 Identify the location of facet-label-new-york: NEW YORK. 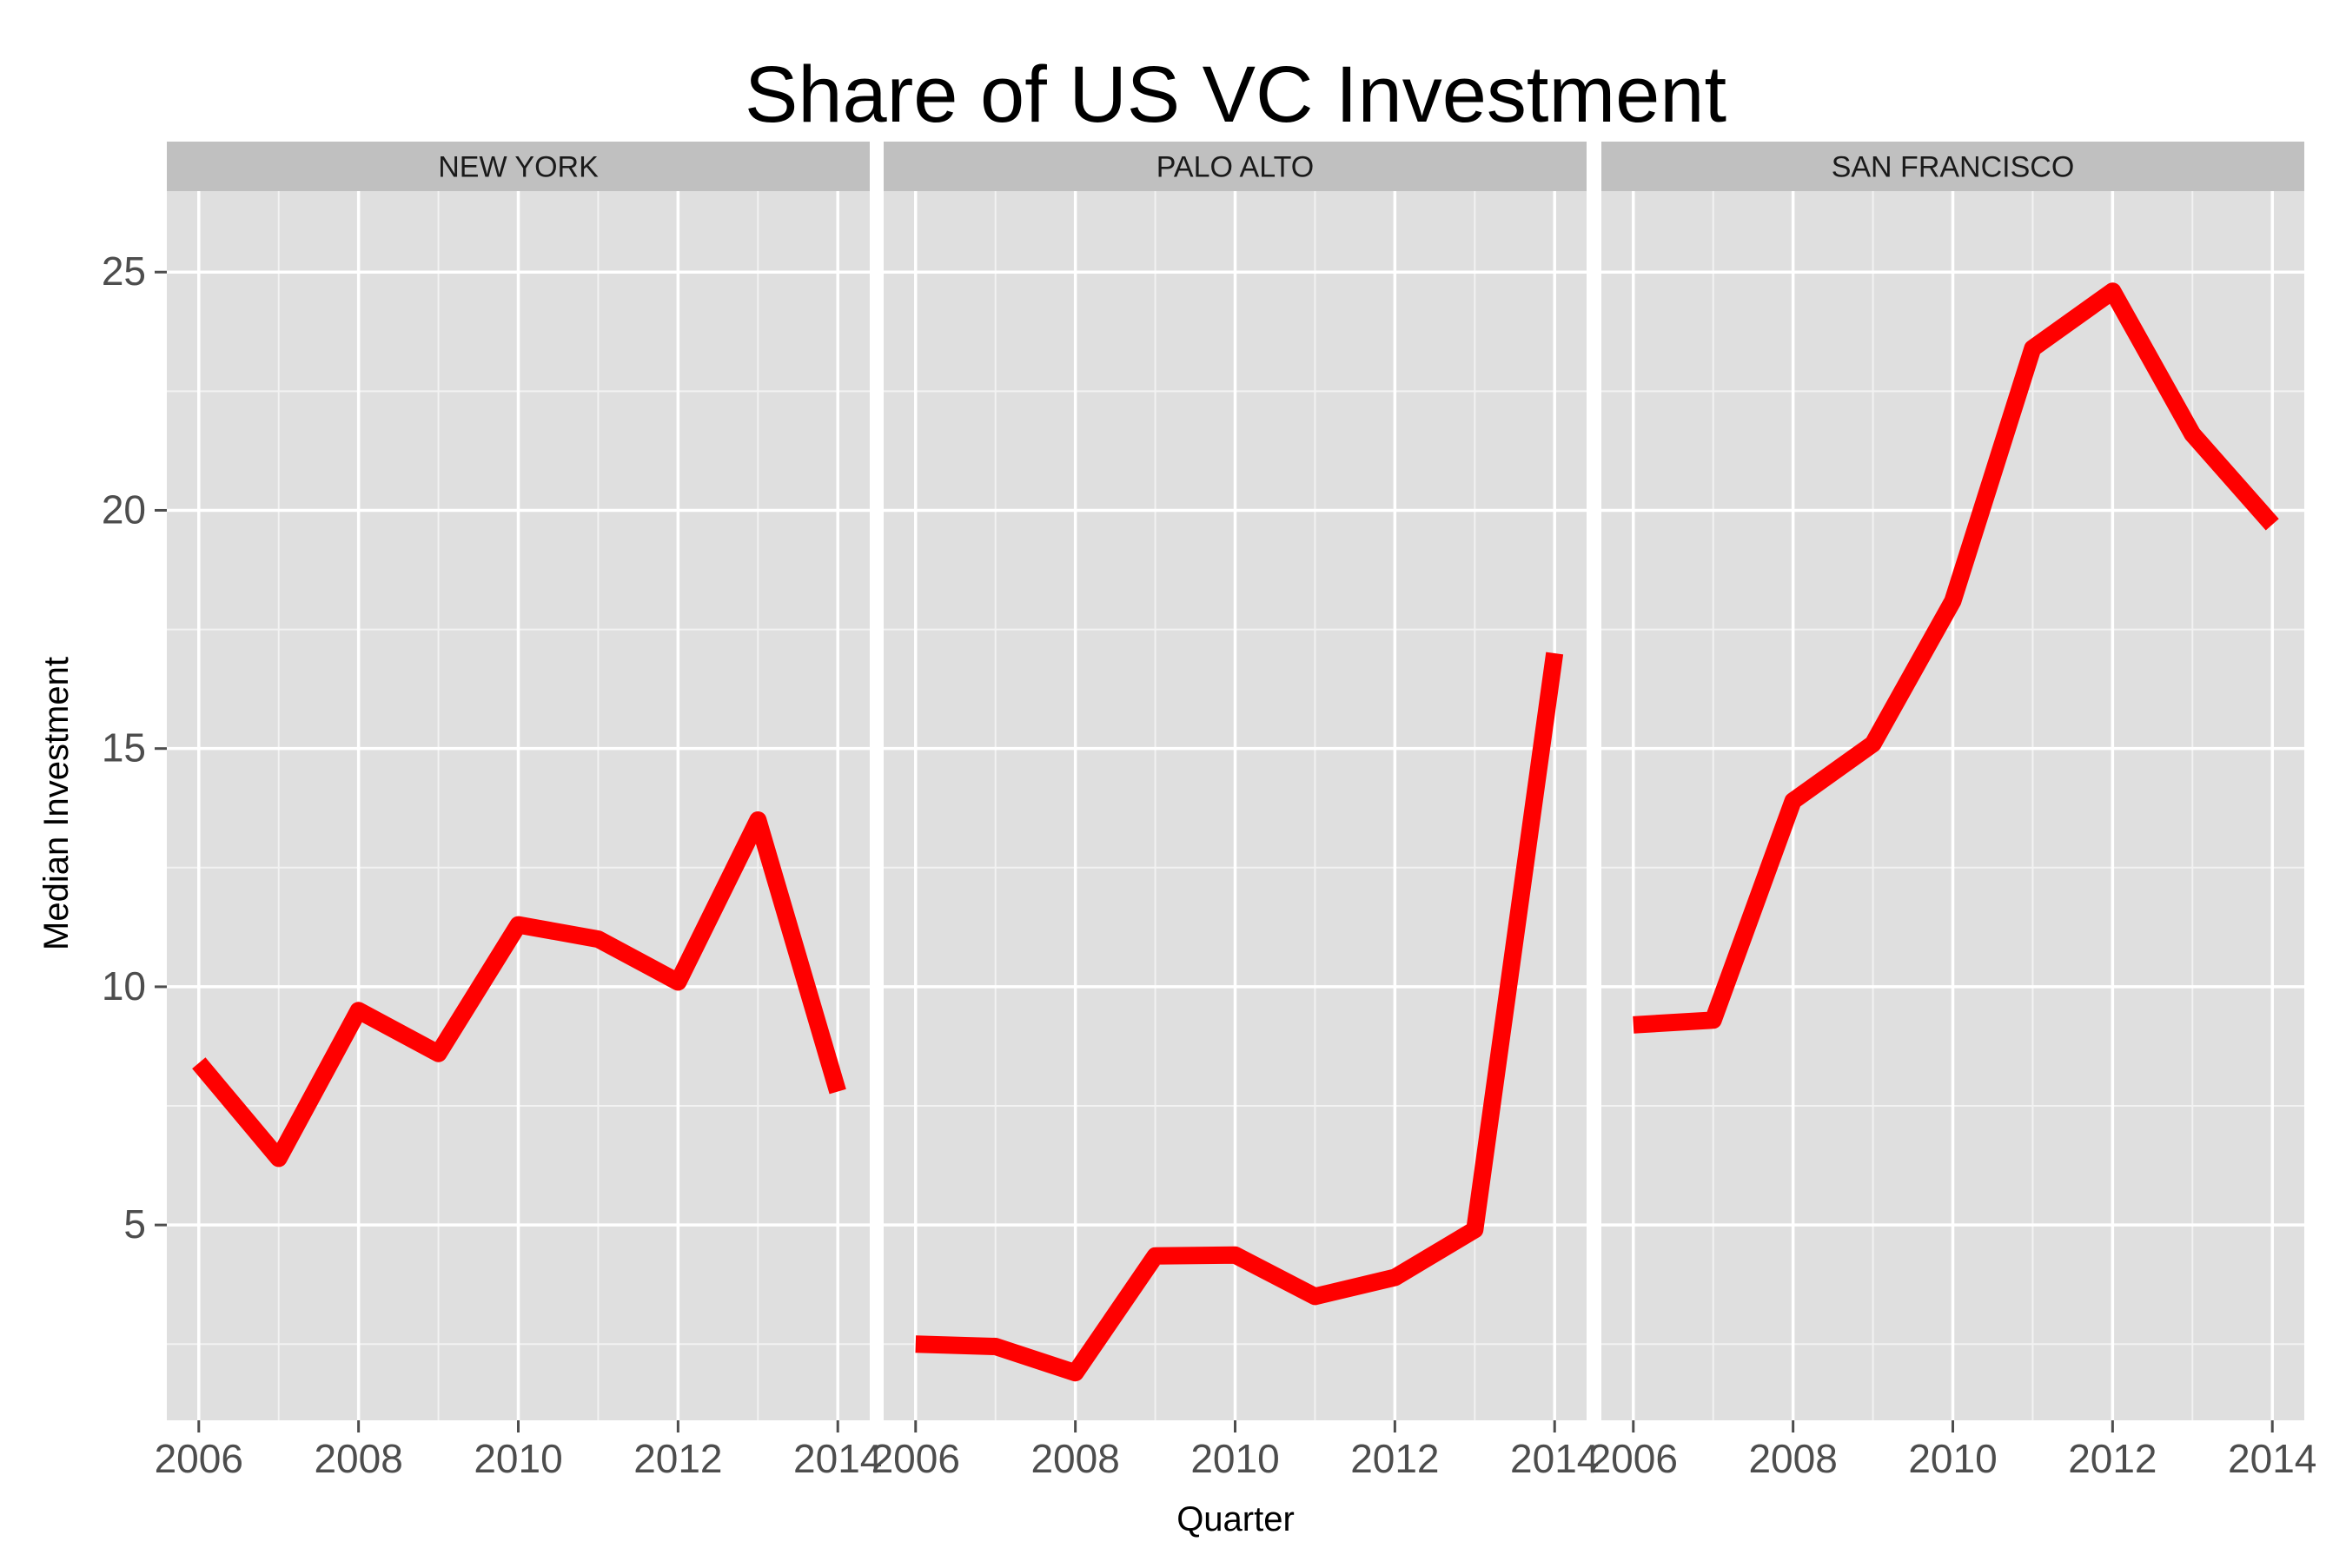
(518, 167).